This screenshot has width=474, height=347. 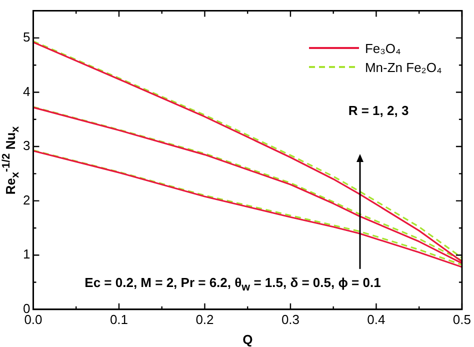 I want to click on x-tick-label: 0.2, so click(x=205, y=319).